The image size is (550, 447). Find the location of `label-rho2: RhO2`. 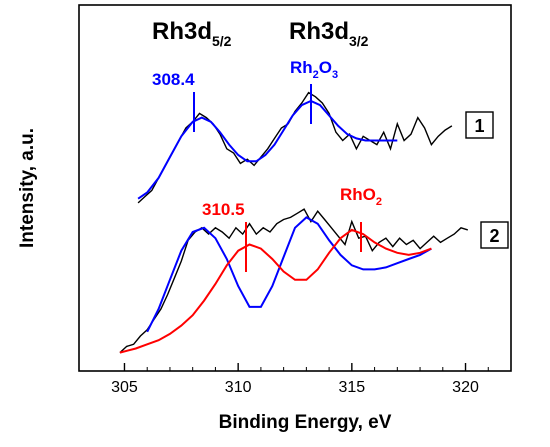

label-rho2: RhO2 is located at coordinates (361, 196).